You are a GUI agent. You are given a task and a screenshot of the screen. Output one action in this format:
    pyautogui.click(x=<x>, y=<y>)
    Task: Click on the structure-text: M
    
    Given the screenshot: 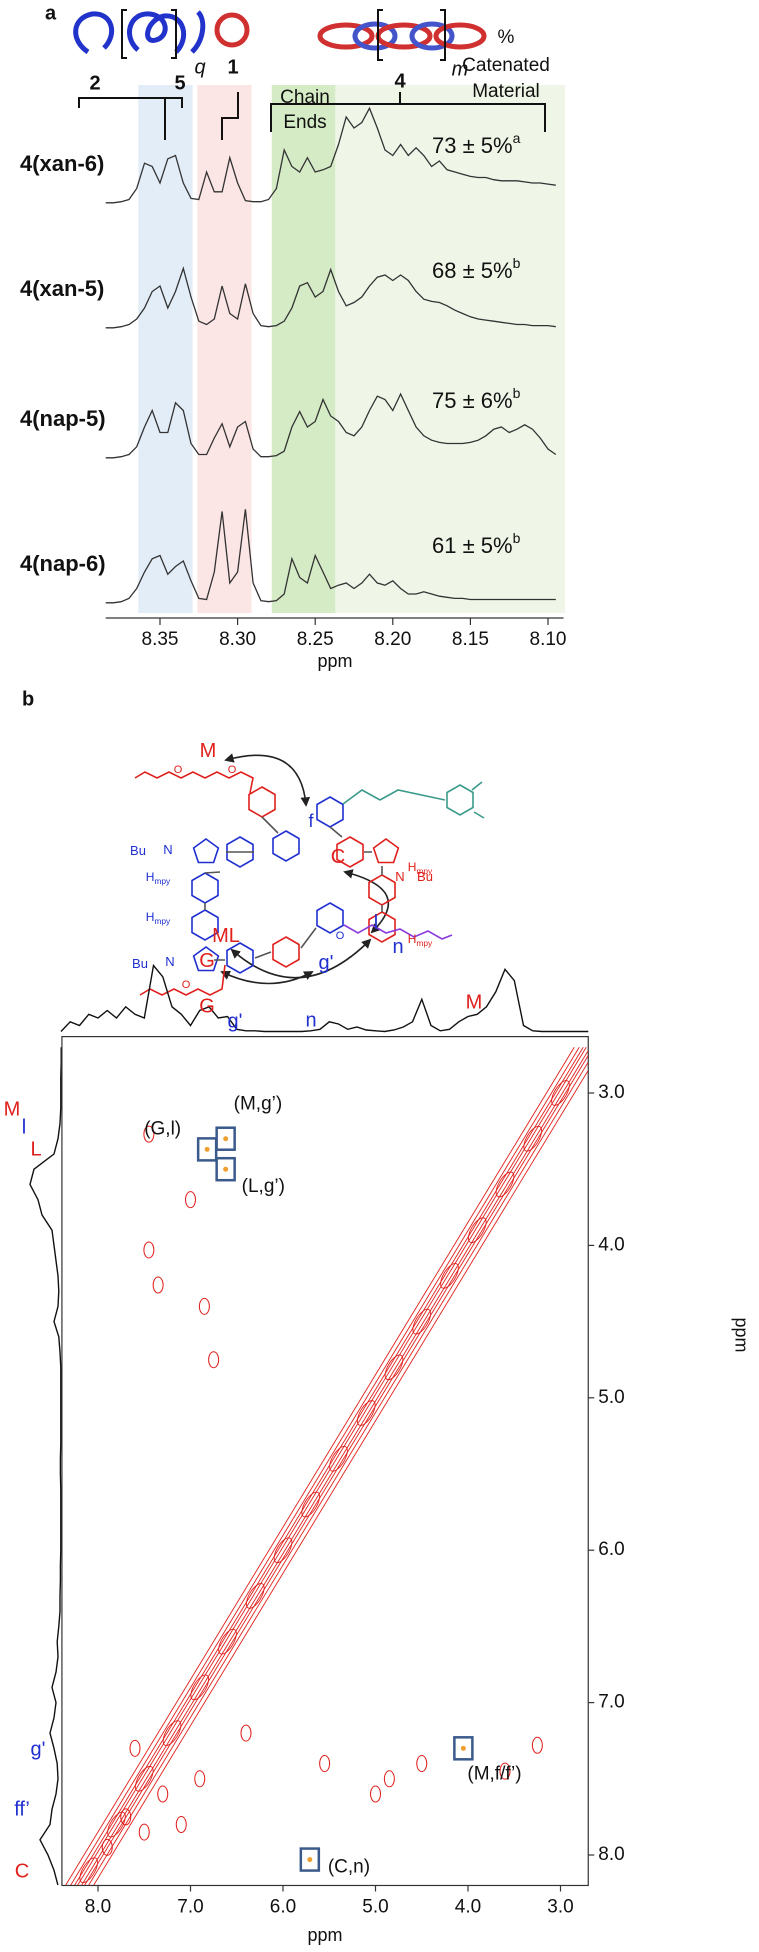 What is the action you would take?
    pyautogui.click(x=208, y=751)
    